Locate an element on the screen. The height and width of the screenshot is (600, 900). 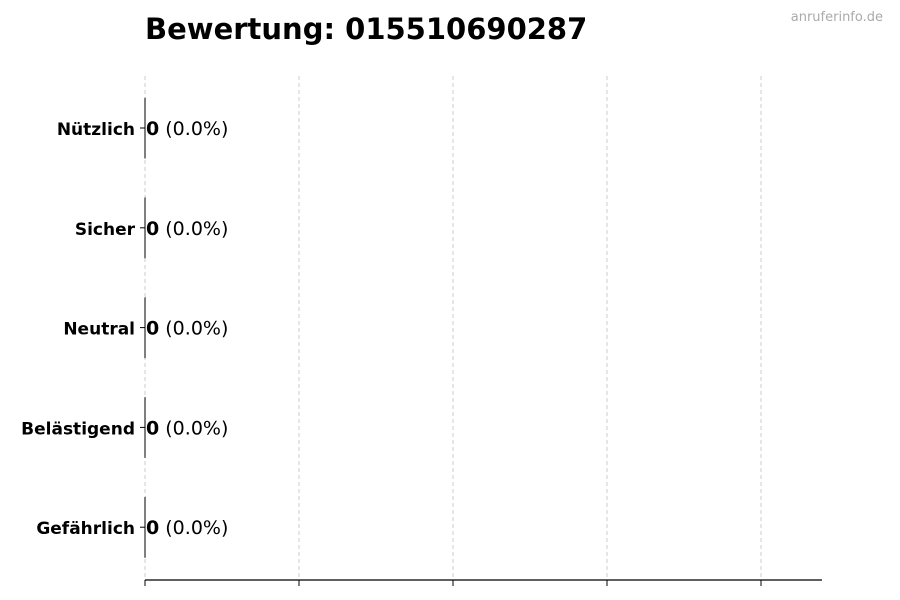
category-label: Belästigend is located at coordinates (78, 429).